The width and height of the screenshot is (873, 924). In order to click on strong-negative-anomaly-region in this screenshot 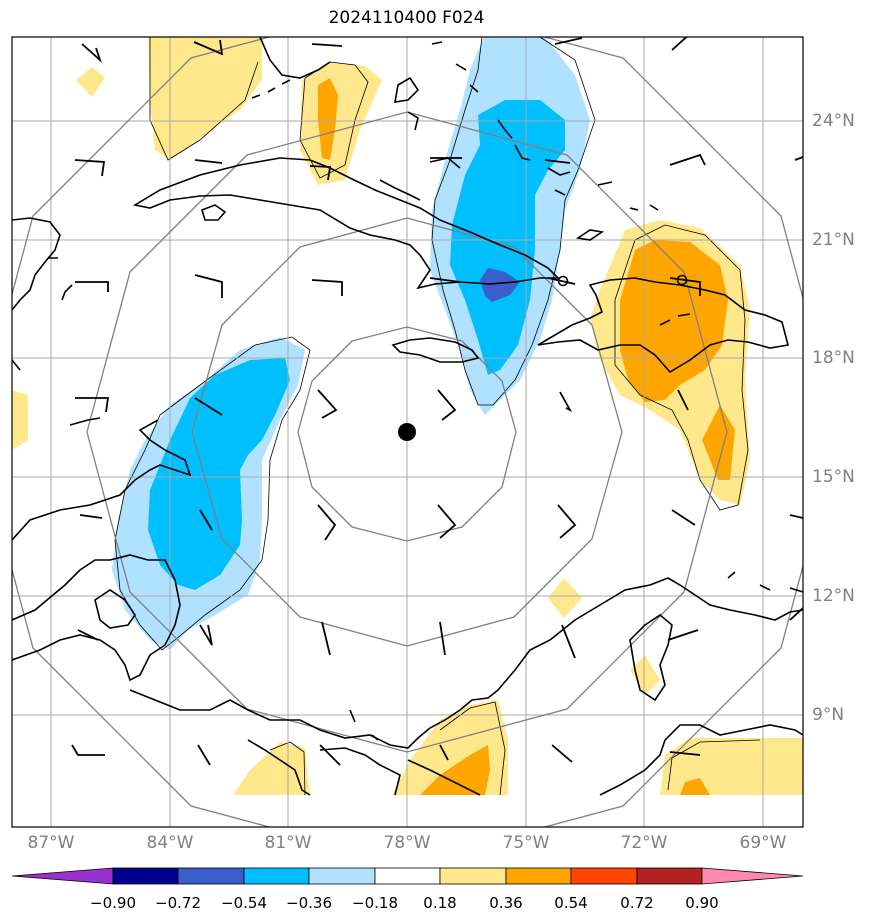, I will do `click(500, 285)`.